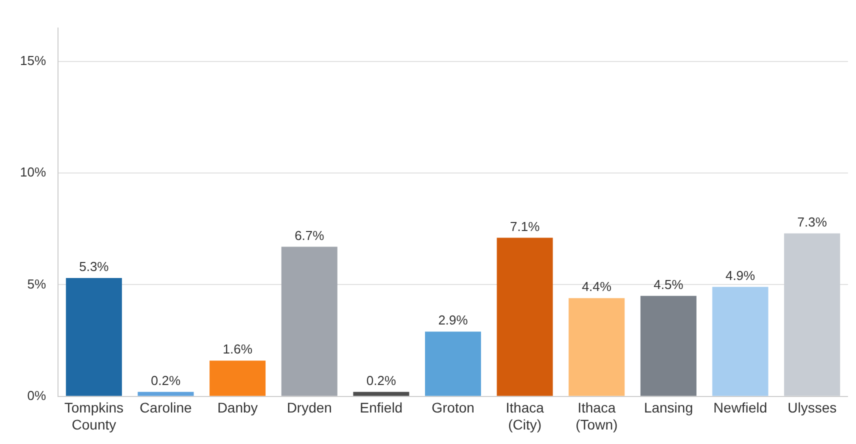  What do you see at coordinates (94, 416) in the screenshot?
I see `x-tick-label: Tompkins County` at bounding box center [94, 416].